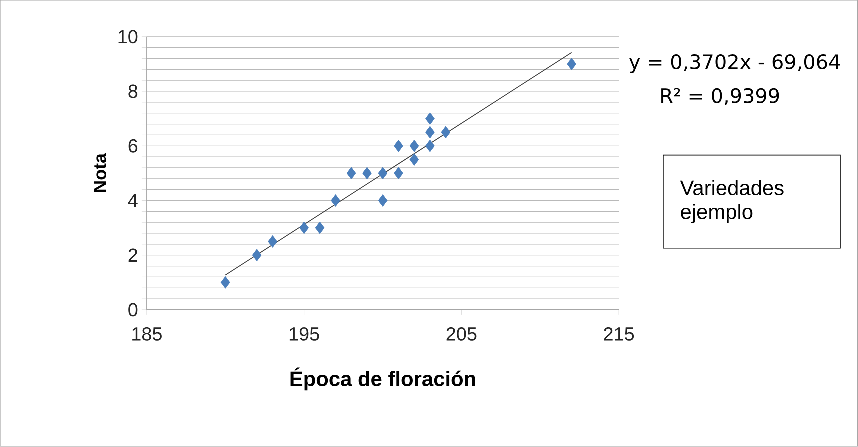  I want to click on y-axis-title: Nota, so click(100, 172).